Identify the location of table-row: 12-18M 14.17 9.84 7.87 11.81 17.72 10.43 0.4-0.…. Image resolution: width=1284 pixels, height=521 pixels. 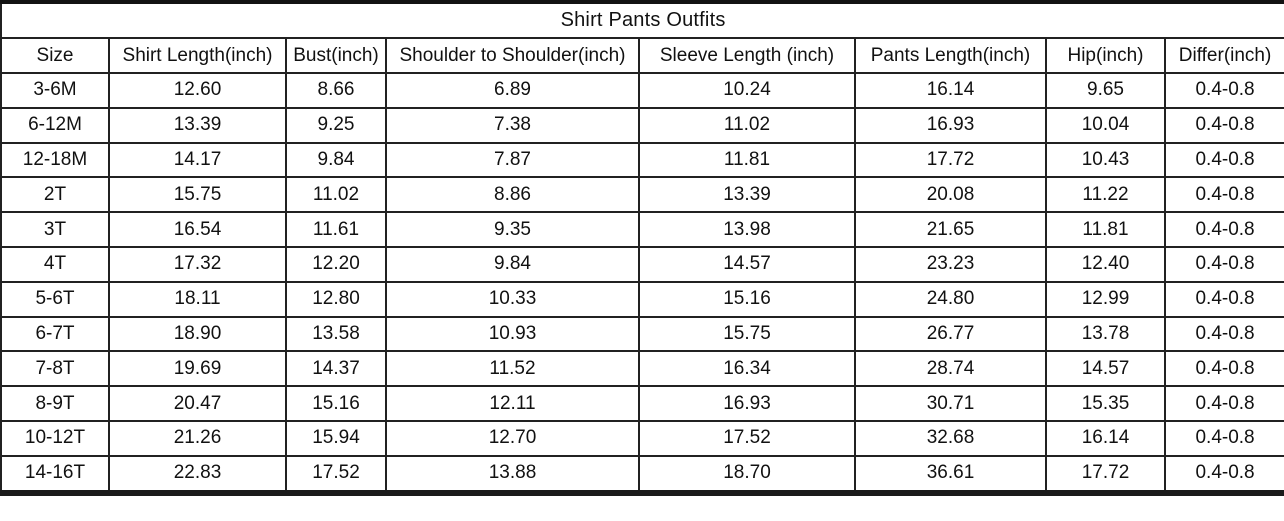
(642, 160).